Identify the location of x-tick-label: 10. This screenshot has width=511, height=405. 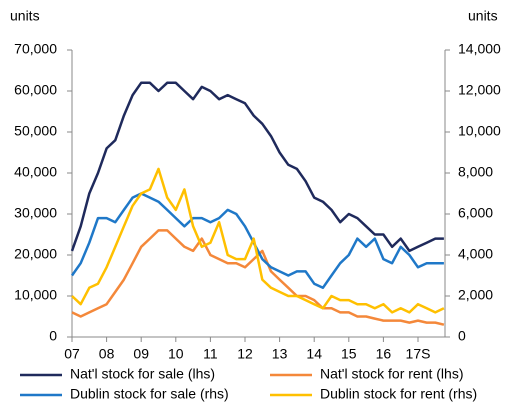
(176, 354).